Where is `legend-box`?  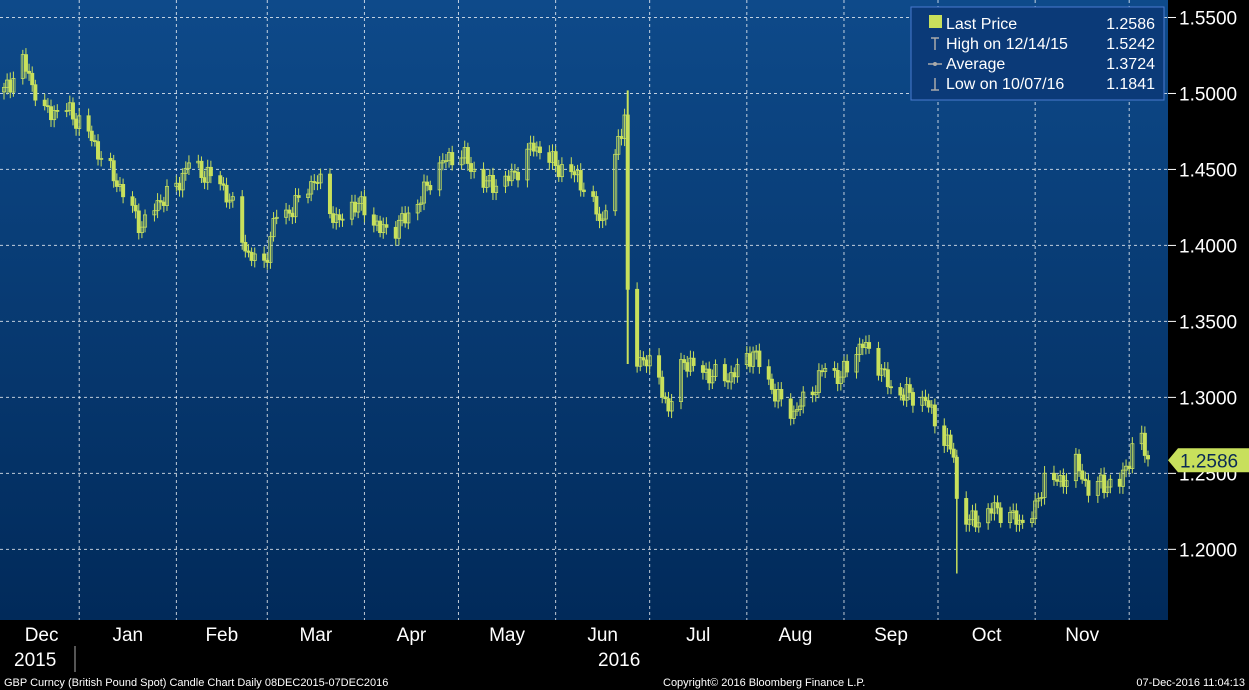 legend-box is located at coordinates (1037, 53).